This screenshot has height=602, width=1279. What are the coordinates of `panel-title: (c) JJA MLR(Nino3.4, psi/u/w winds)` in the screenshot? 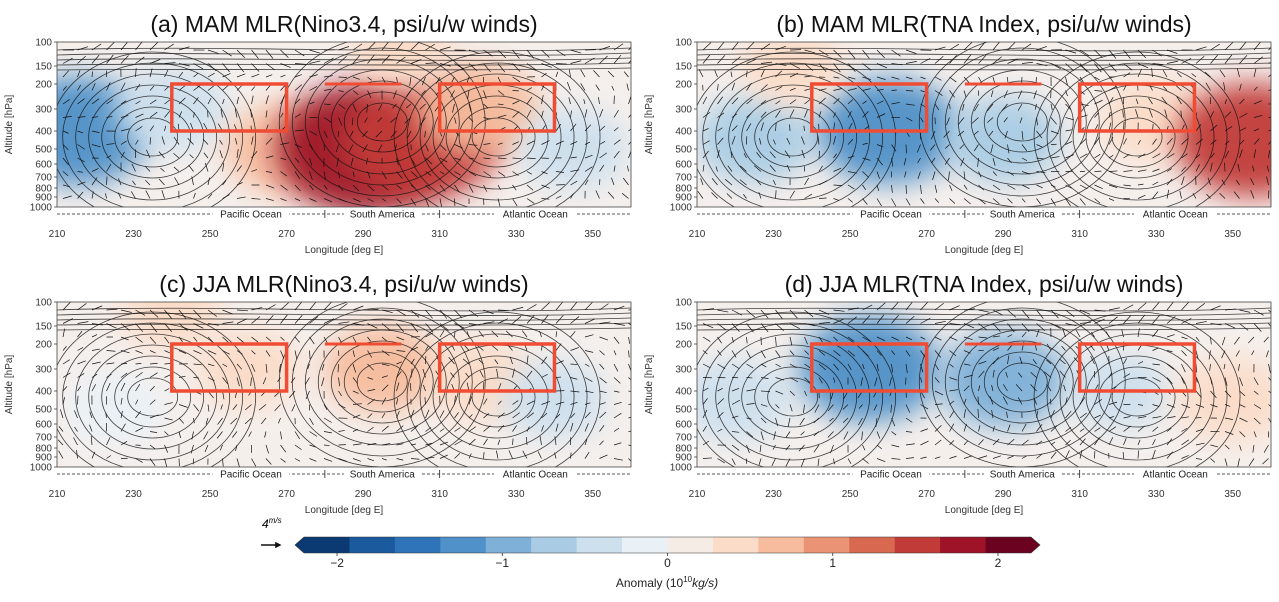 It's located at (343, 284).